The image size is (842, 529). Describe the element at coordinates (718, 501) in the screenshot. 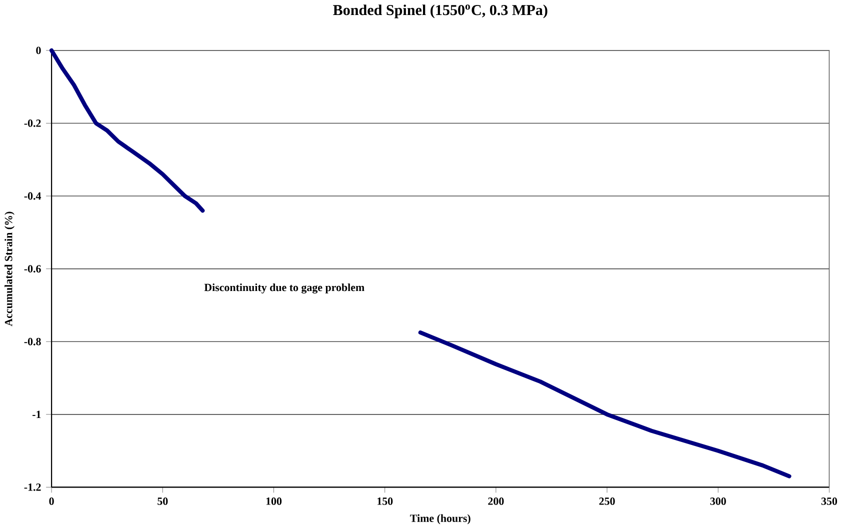

I see `x-tick-label: 300` at that location.